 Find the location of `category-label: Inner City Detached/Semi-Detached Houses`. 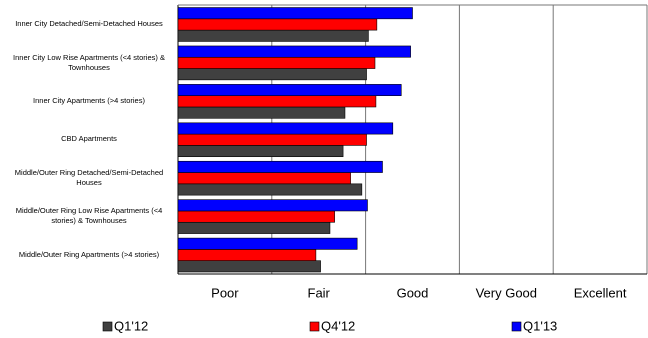

category-label: Inner City Detached/Semi-Detached Houses is located at coordinates (89, 24).